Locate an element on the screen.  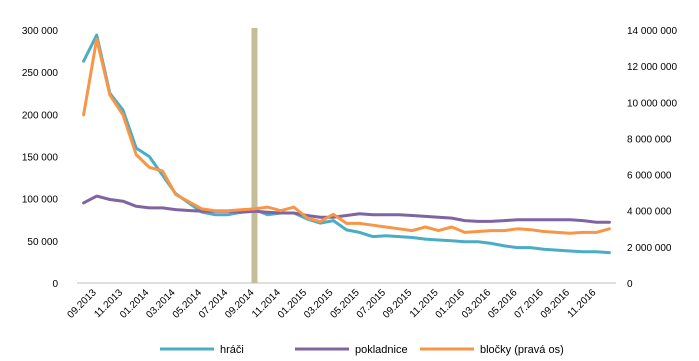
y2-tick-label: 8 000 000 is located at coordinates (649, 139).